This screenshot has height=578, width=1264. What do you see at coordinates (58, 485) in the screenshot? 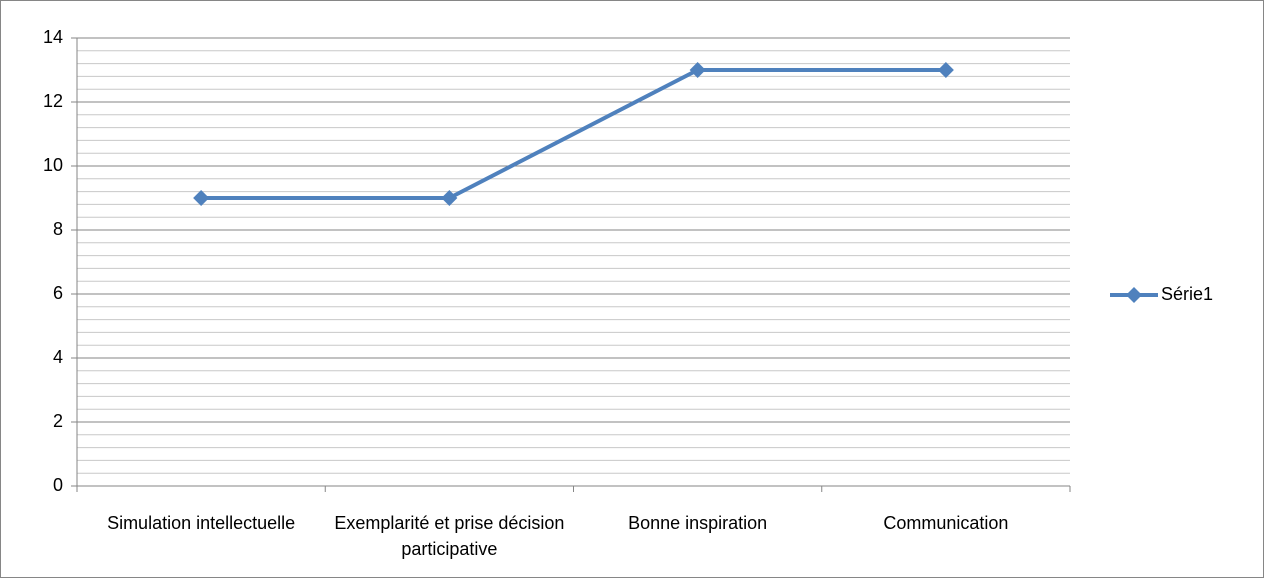
I see `y-tick-label: 0` at bounding box center [58, 485].